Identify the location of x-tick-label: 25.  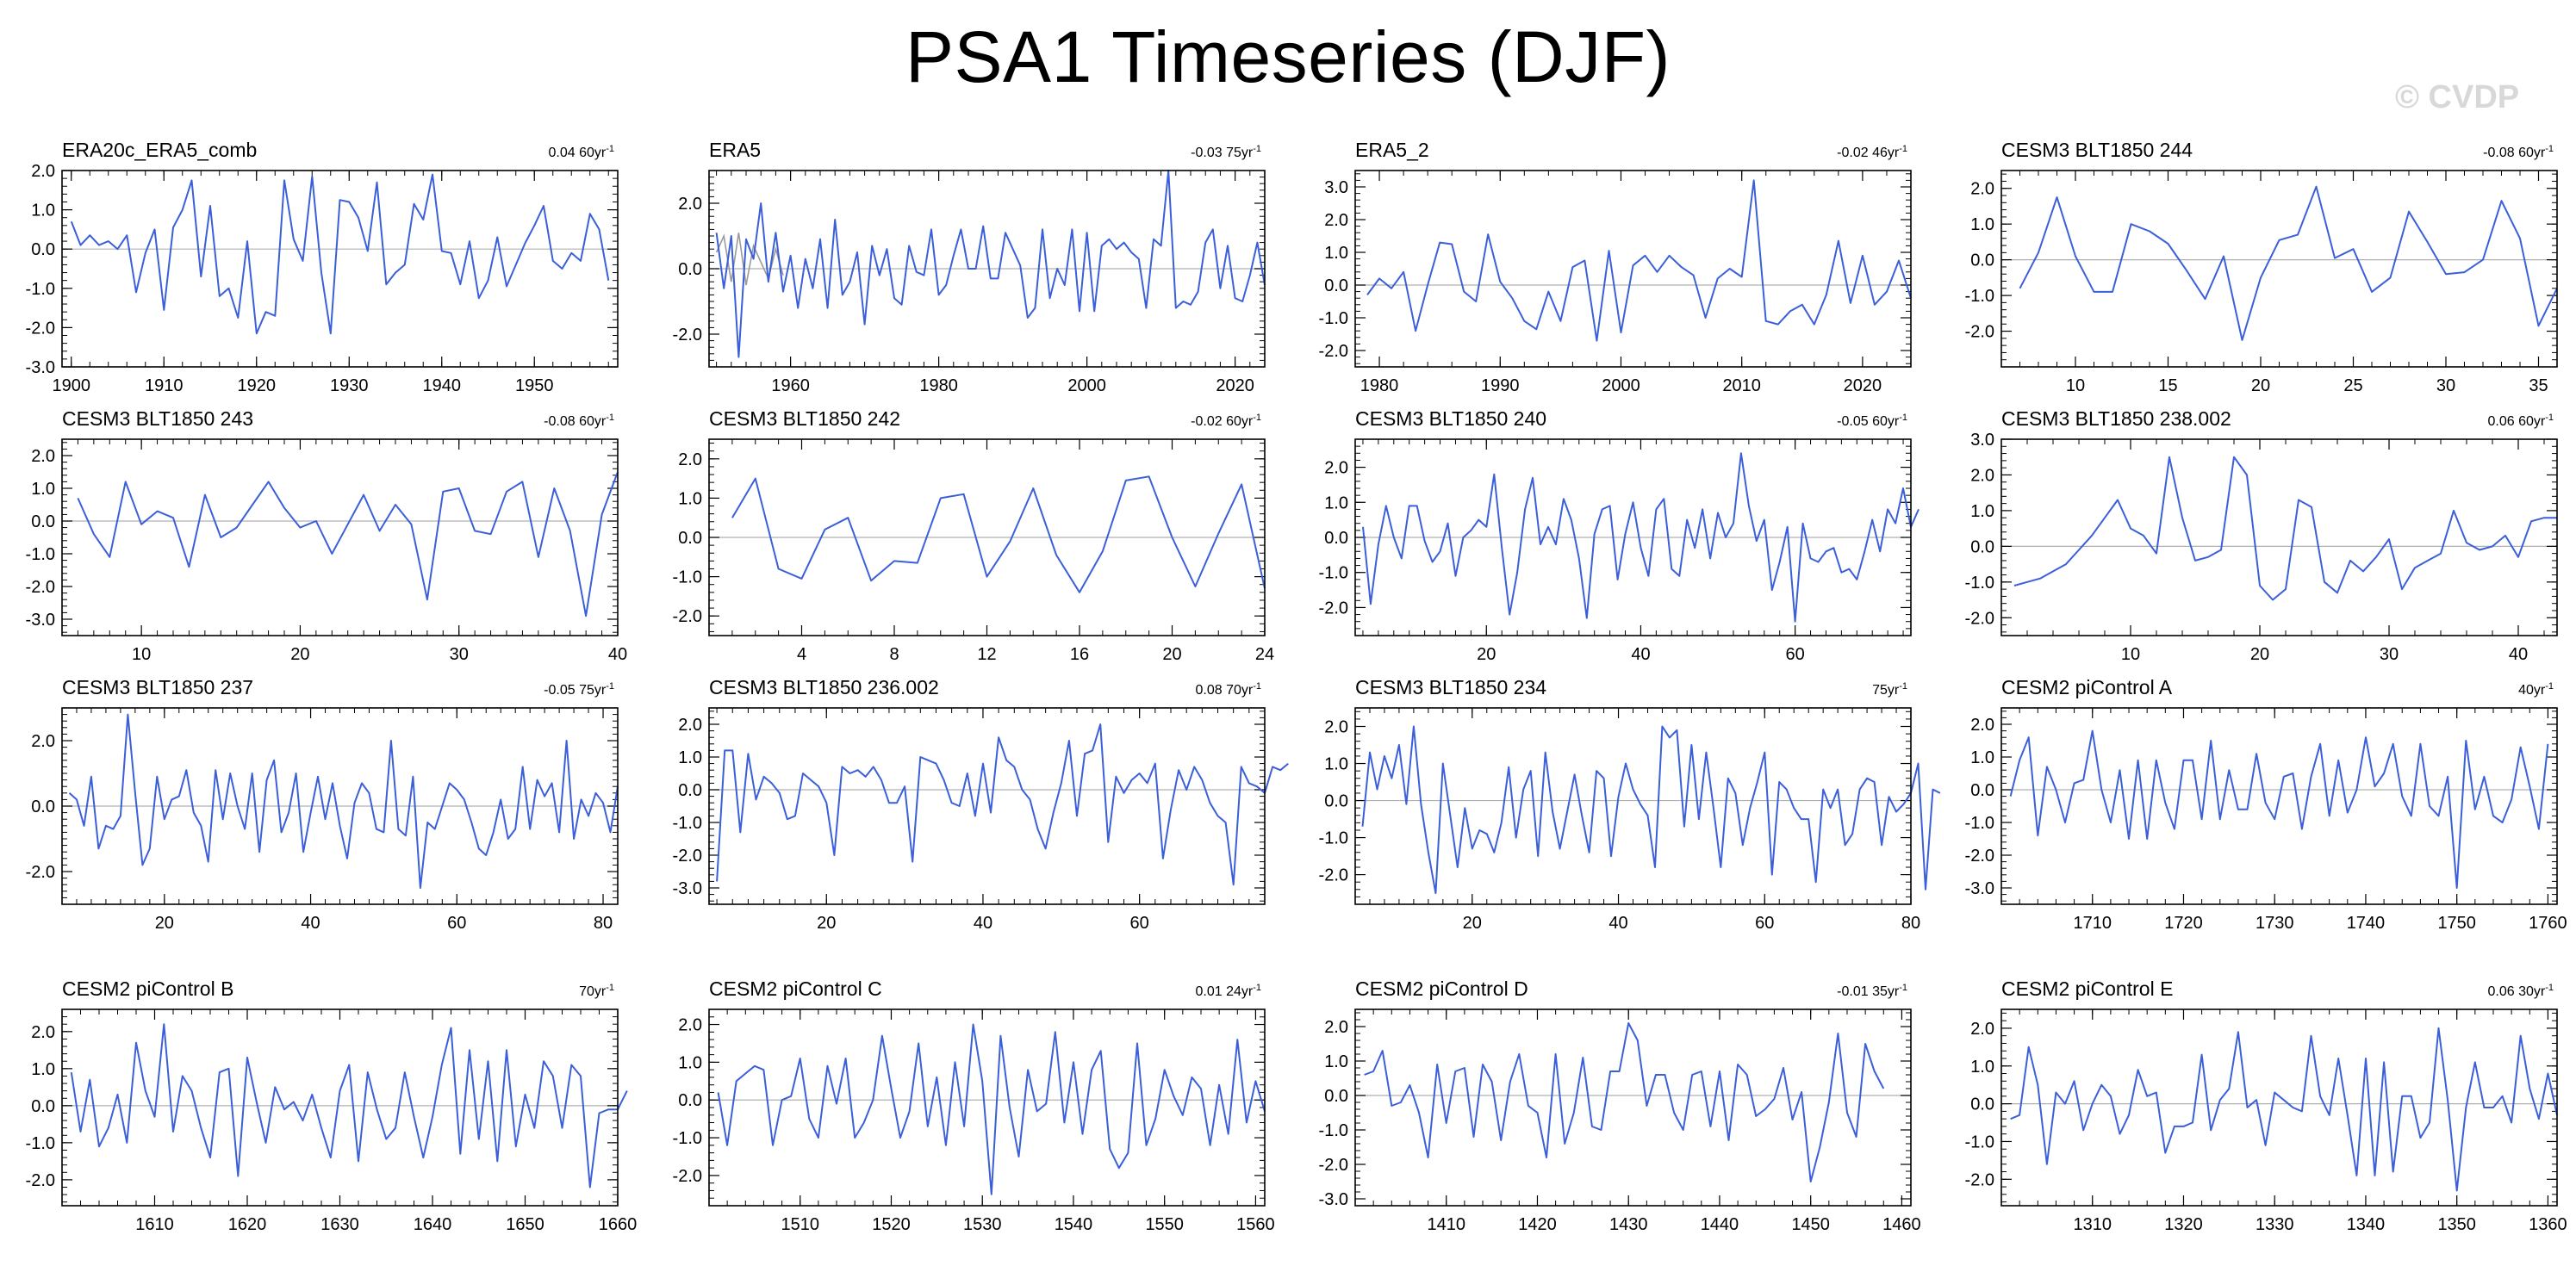
(2353, 385).